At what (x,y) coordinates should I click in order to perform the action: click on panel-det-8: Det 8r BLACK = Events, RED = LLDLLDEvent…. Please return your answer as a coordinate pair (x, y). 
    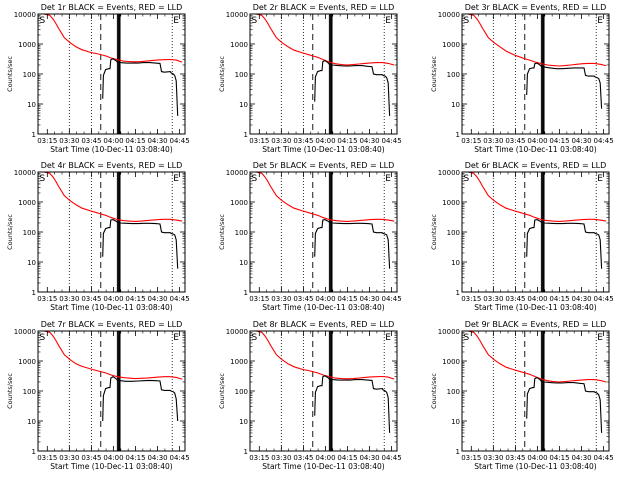
    Looking at the image, I should click on (310, 395).